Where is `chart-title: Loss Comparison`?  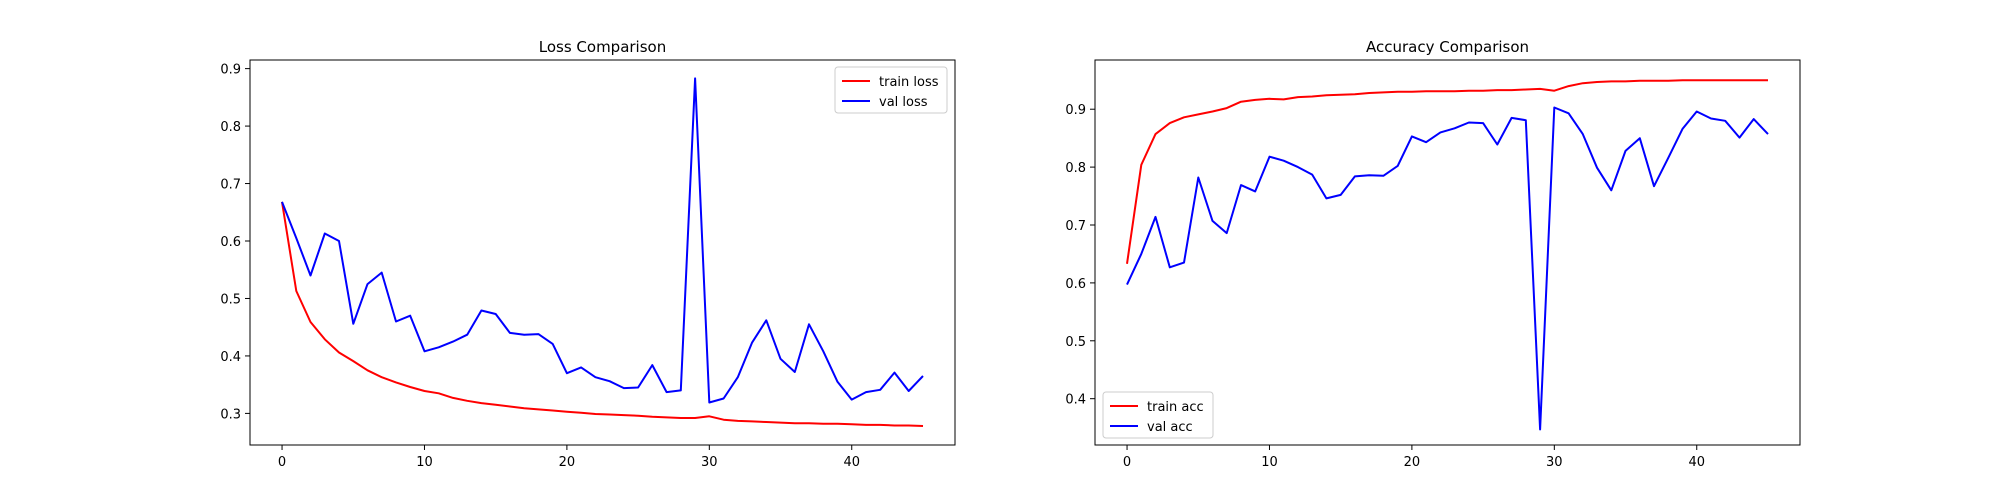
chart-title: Loss Comparison is located at coordinates (602, 47).